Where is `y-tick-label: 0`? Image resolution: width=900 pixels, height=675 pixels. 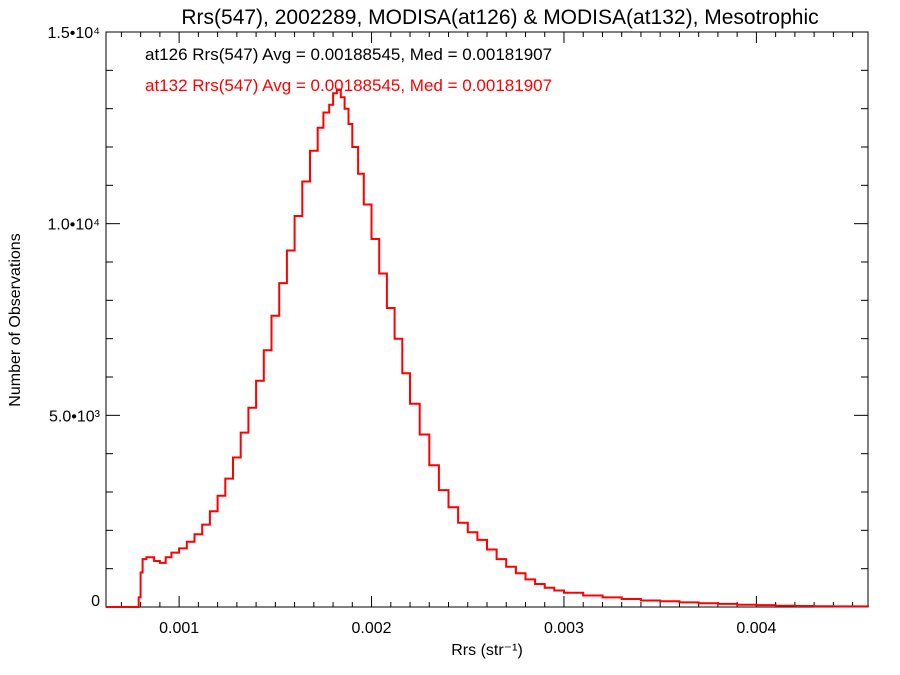 y-tick-label: 0 is located at coordinates (95, 601).